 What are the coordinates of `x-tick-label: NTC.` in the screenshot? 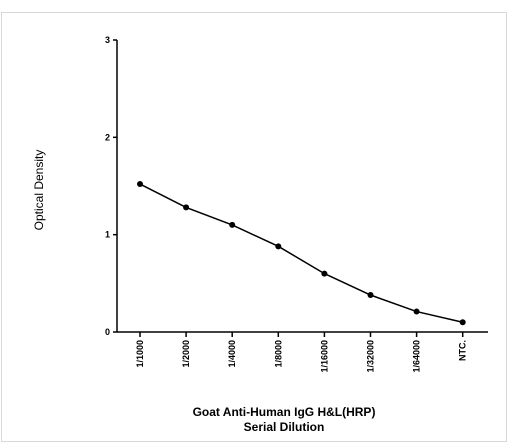 It's located at (463, 350).